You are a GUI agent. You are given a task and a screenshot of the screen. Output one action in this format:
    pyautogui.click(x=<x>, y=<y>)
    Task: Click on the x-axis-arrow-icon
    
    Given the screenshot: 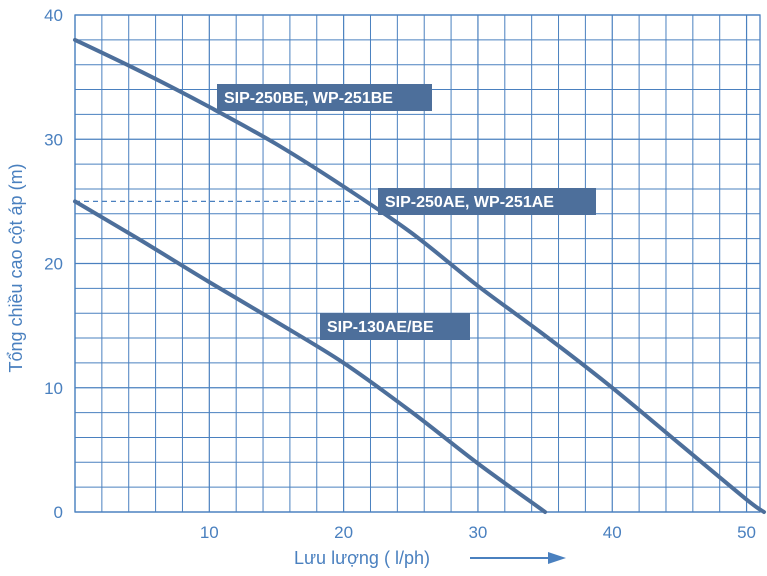 What is the action you would take?
    pyautogui.click(x=518, y=558)
    